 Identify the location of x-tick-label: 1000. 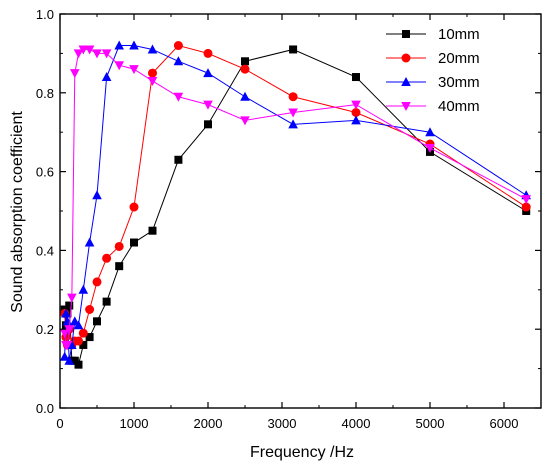
(134, 423).